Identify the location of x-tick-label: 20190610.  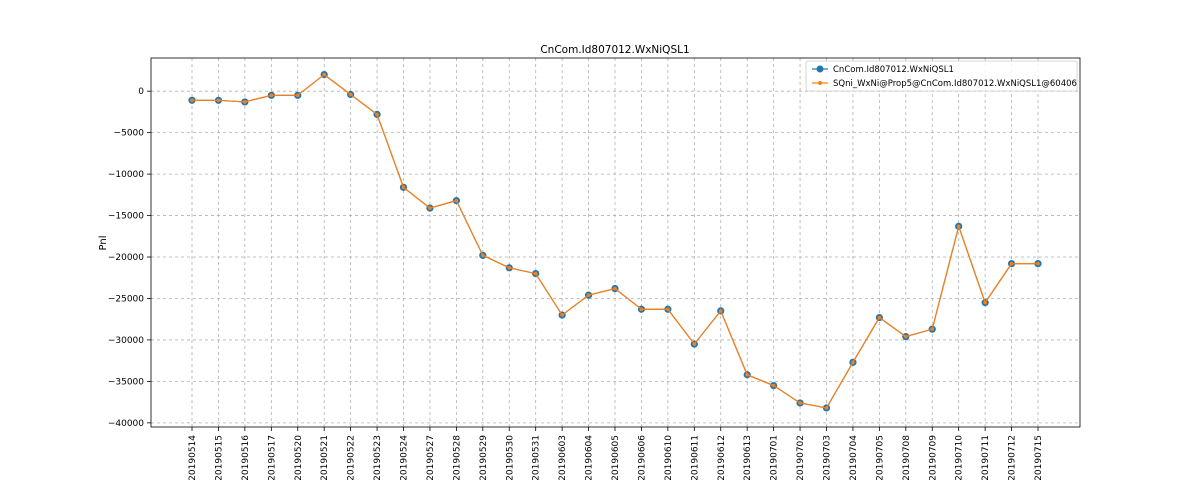
(669, 457).